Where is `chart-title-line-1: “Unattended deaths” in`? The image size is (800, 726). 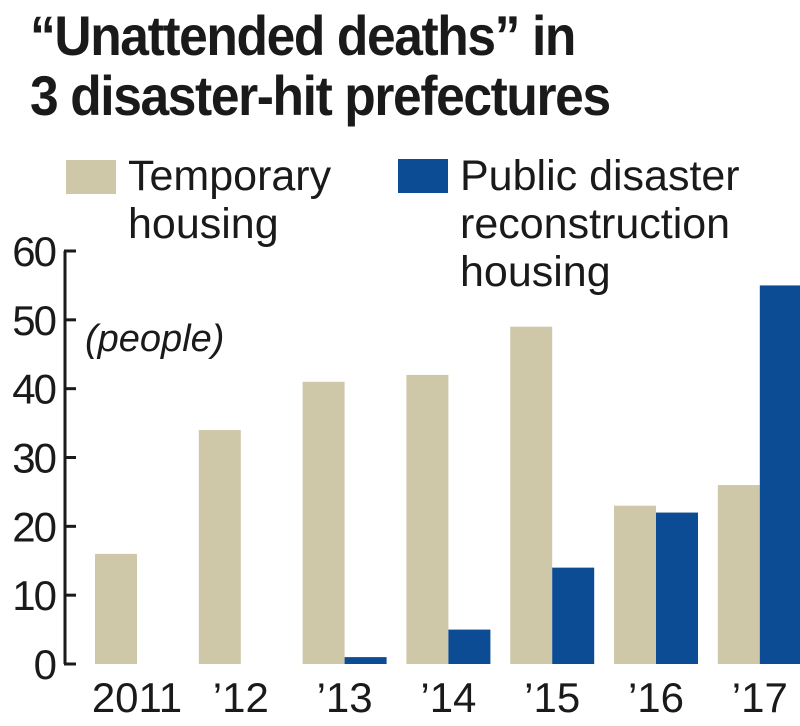
chart-title-line-1: “Unattended deaths” in is located at coordinates (303, 35).